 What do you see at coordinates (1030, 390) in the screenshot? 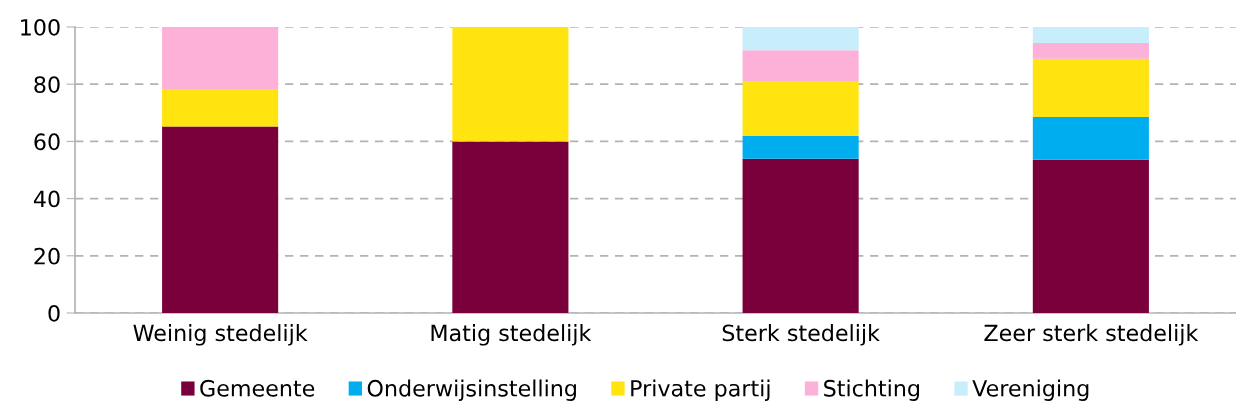
I see `legend-label: Vereniging` at bounding box center [1030, 390].